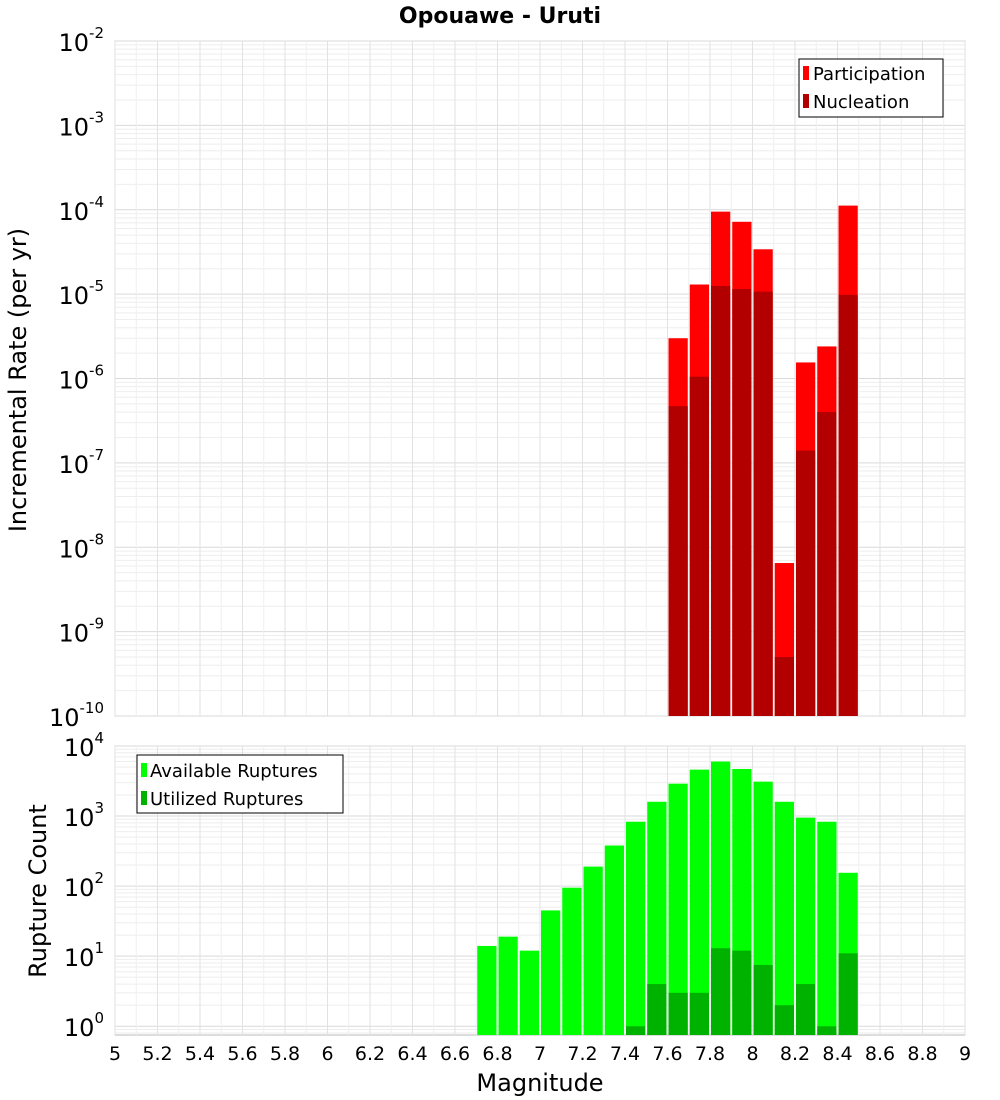 This screenshot has width=1000, height=1100. What do you see at coordinates (880, 1054) in the screenshot?
I see `x-tick-label: 8.6` at bounding box center [880, 1054].